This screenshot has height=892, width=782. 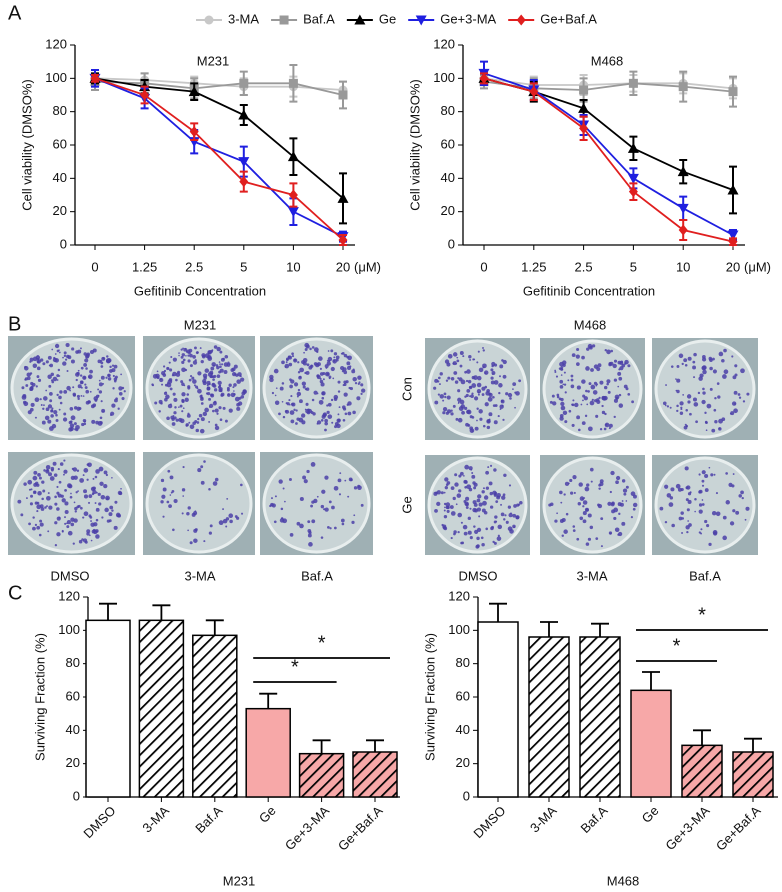 What do you see at coordinates (608, 83) in the screenshot?
I see `series-line` at bounding box center [608, 83].